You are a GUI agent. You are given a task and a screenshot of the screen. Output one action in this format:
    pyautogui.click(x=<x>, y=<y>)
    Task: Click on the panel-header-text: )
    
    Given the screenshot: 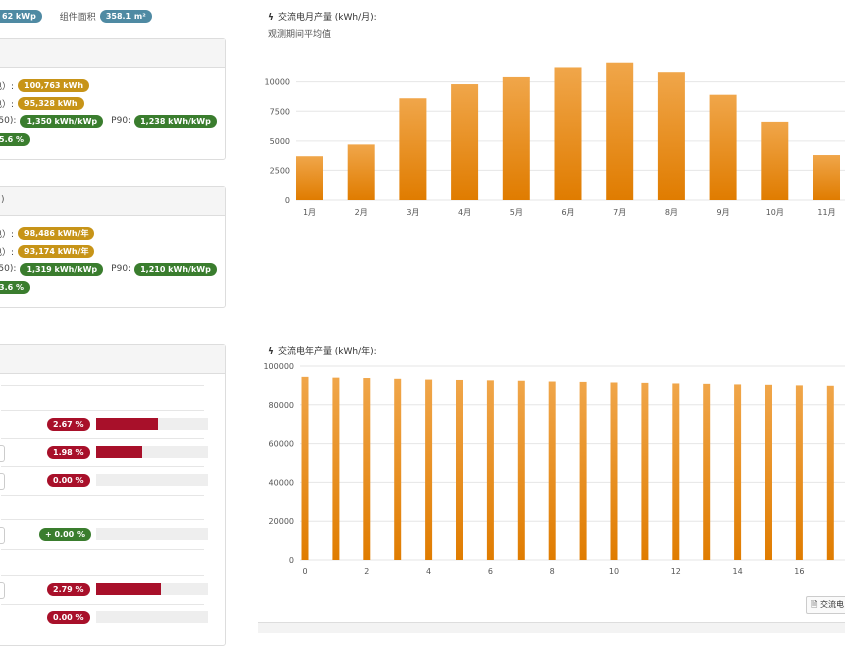 What is the action you would take?
    pyautogui.click(x=3, y=200)
    